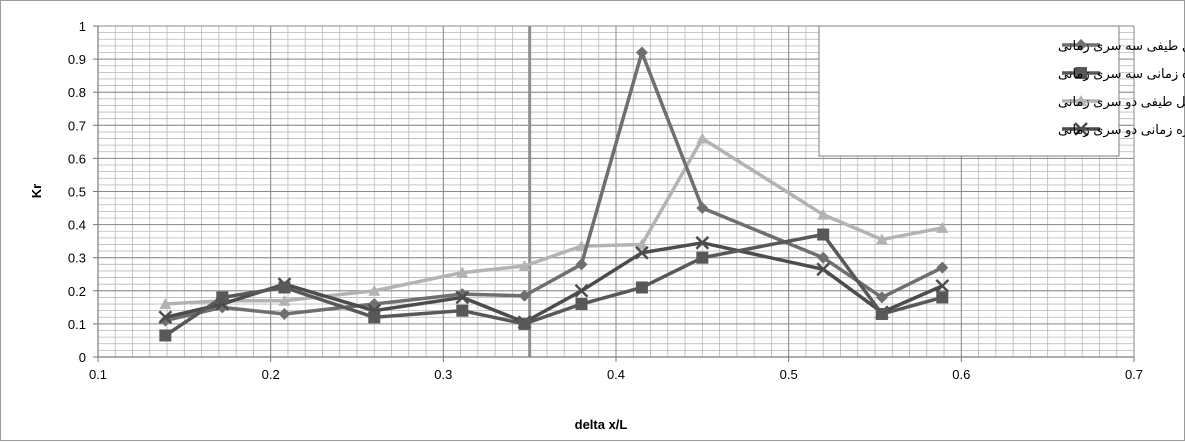  What do you see at coordinates (77, 291) in the screenshot?
I see `y-tick-label: 0.2` at bounding box center [77, 291].